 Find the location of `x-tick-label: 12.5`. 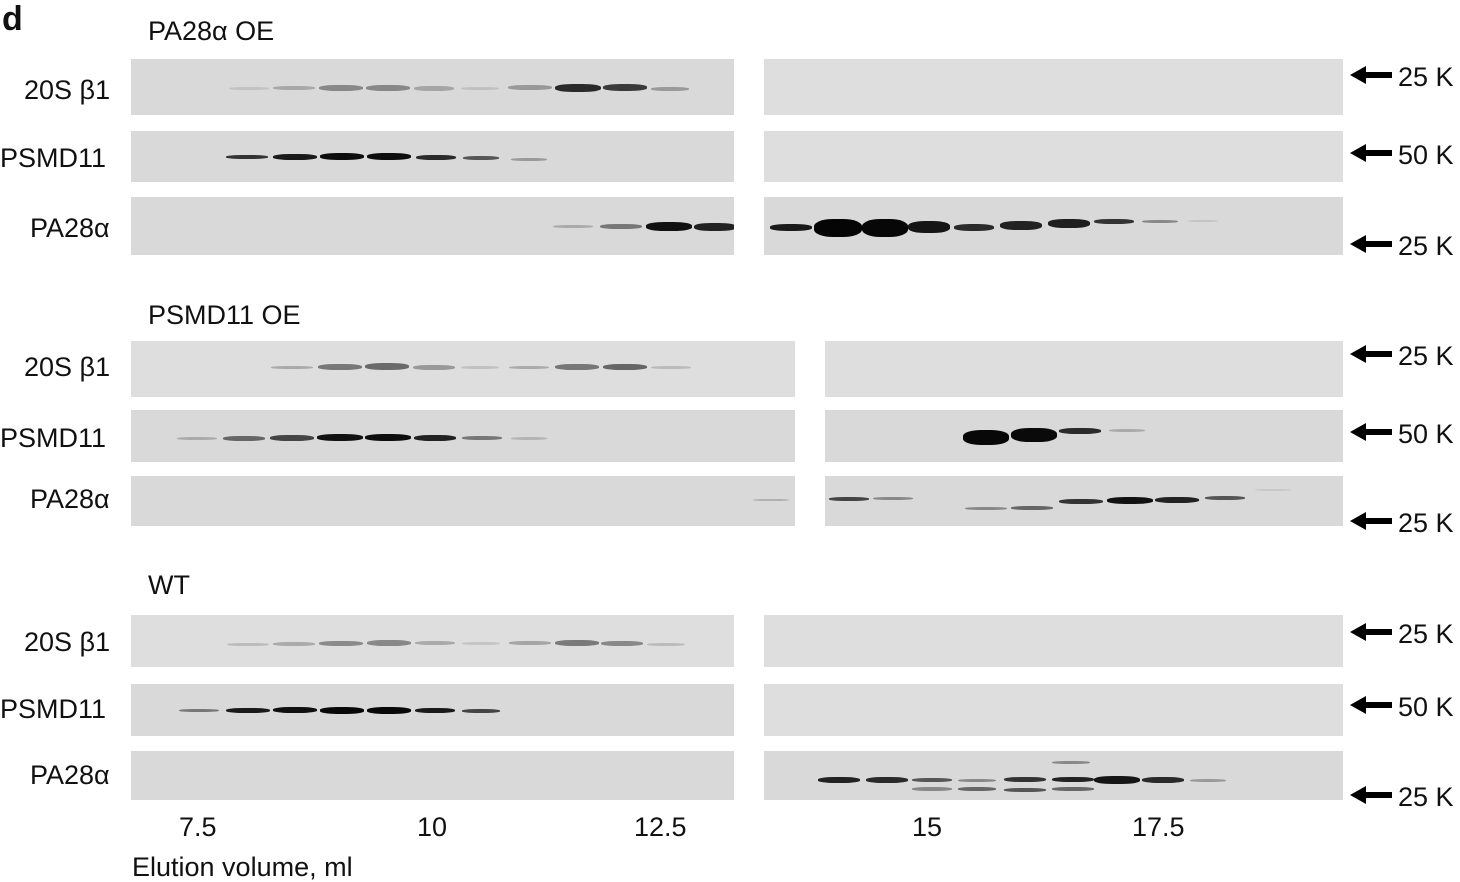

x-tick-label: 12.5 is located at coordinates (660, 827).